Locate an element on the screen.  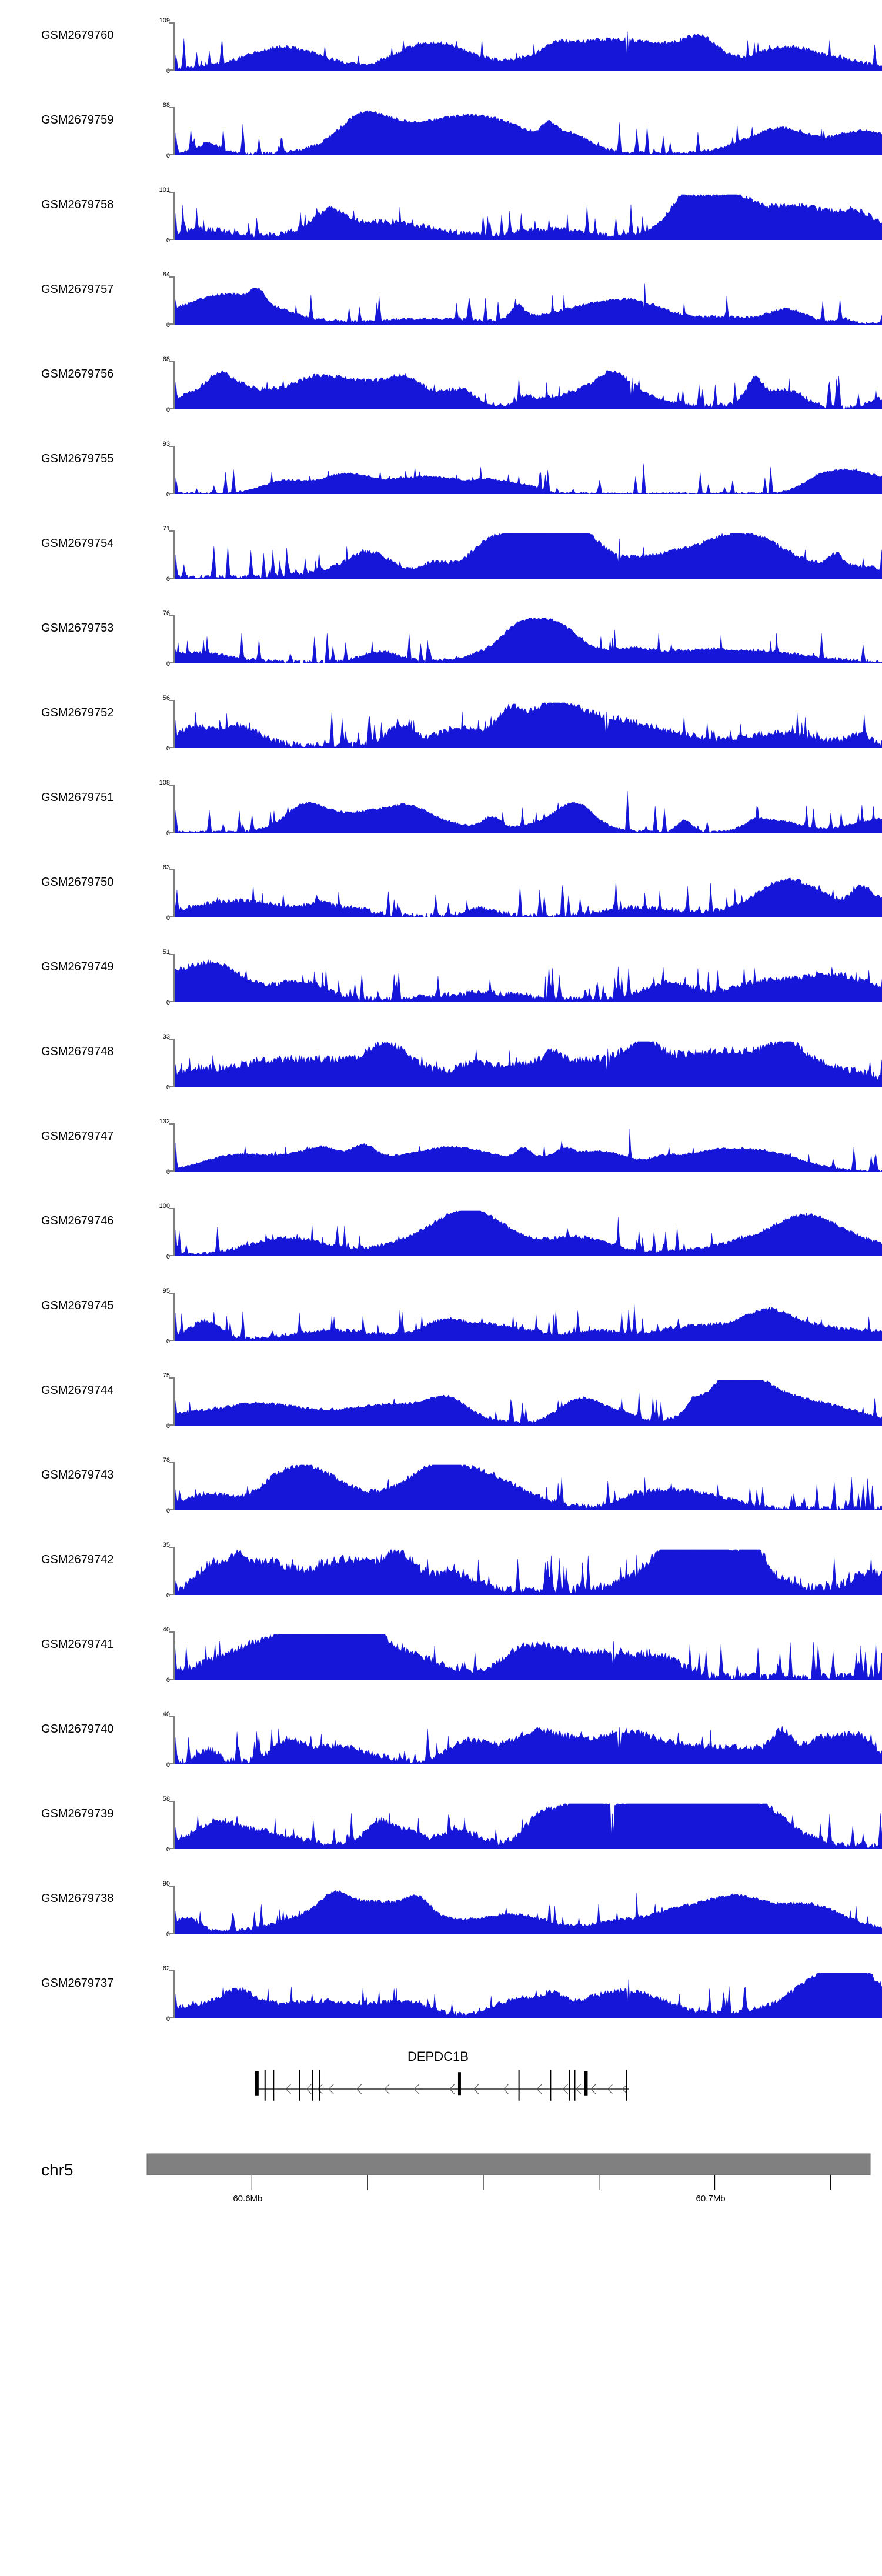
coverage-track: GSM2679747 132 0 is located at coordinates (441, 1143).